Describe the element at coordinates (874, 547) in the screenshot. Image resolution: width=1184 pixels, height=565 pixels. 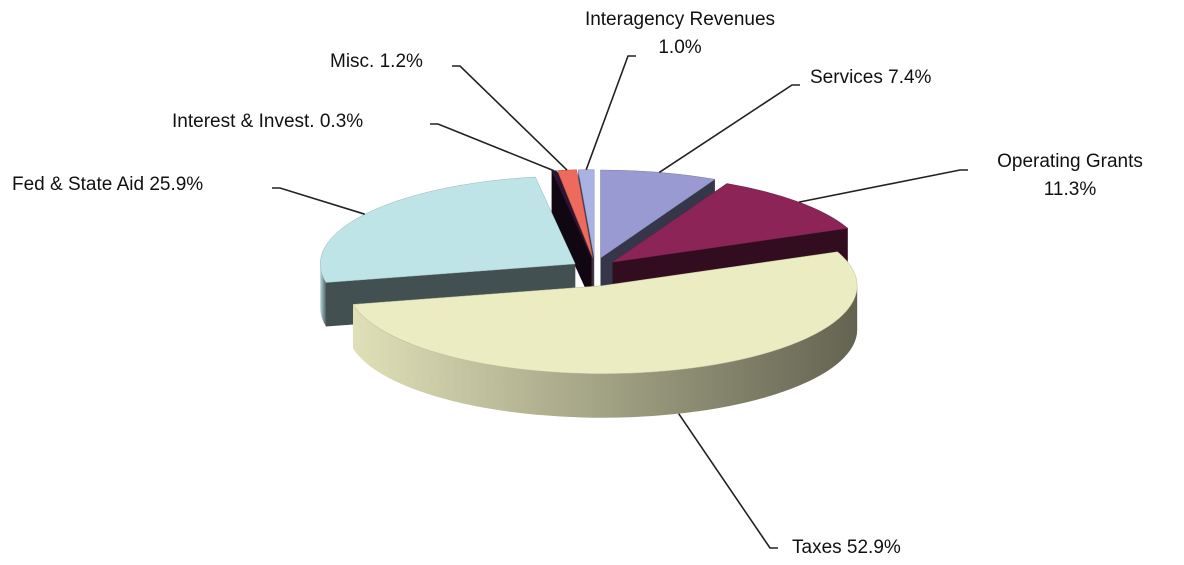
I see `value-label: 52.9%` at that location.